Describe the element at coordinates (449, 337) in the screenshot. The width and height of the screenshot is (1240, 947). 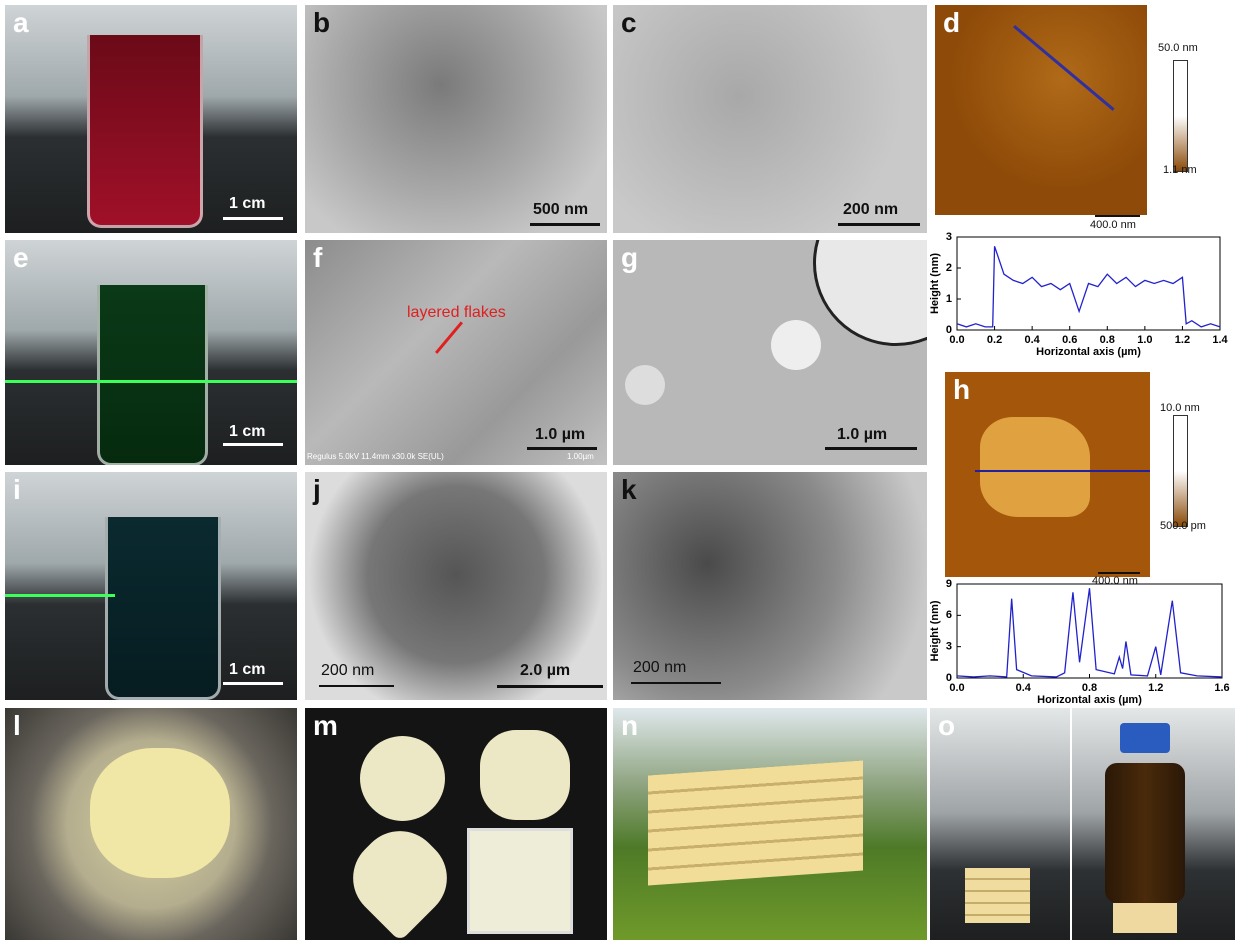
I see `arrow` at that location.